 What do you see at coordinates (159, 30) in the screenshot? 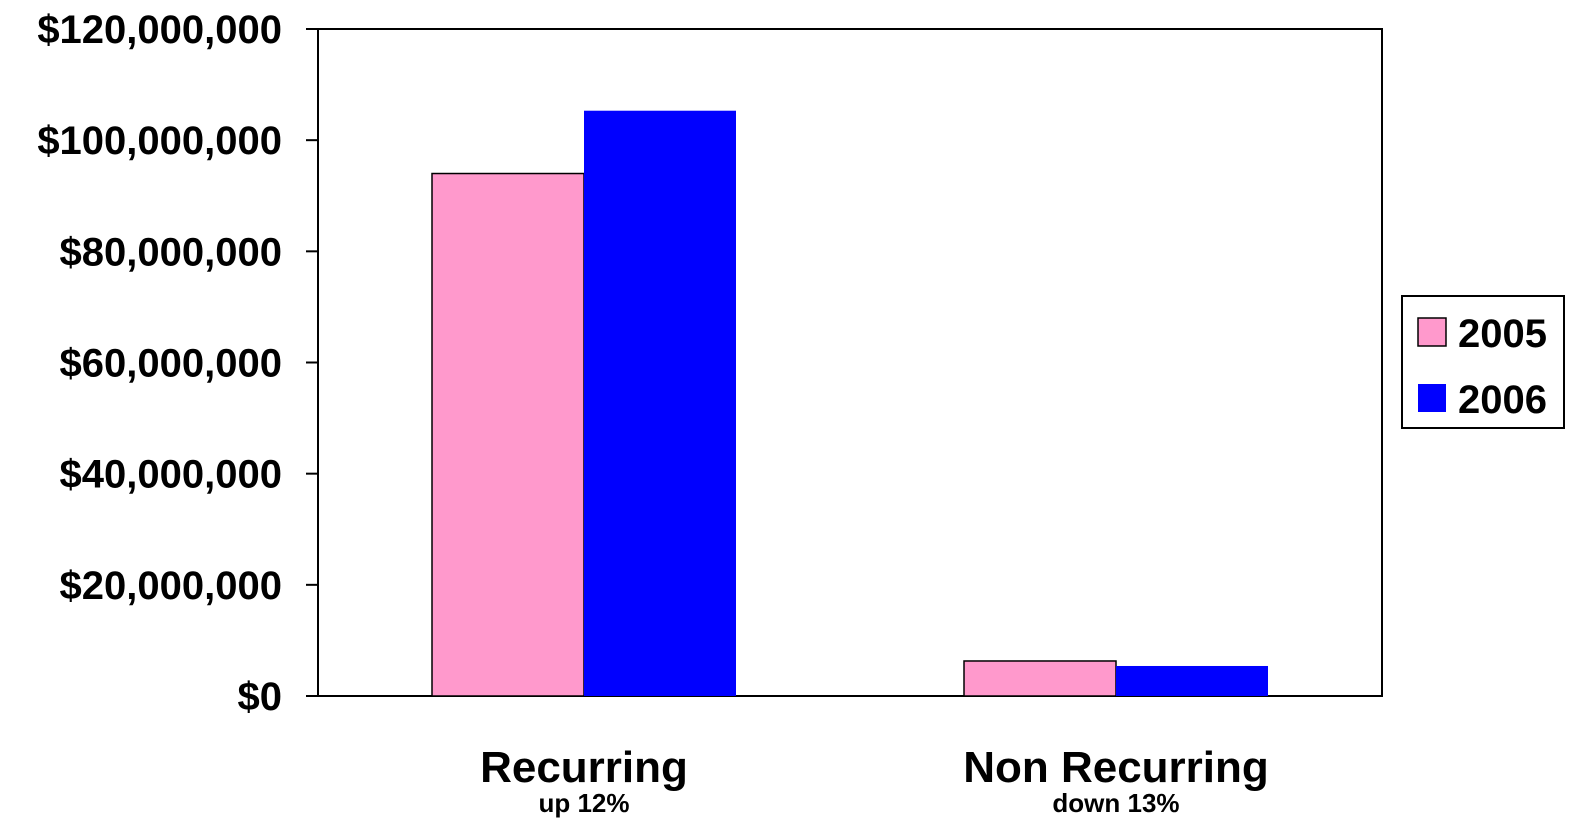
I see `y-tick-label: $120,000,000` at bounding box center [159, 30].